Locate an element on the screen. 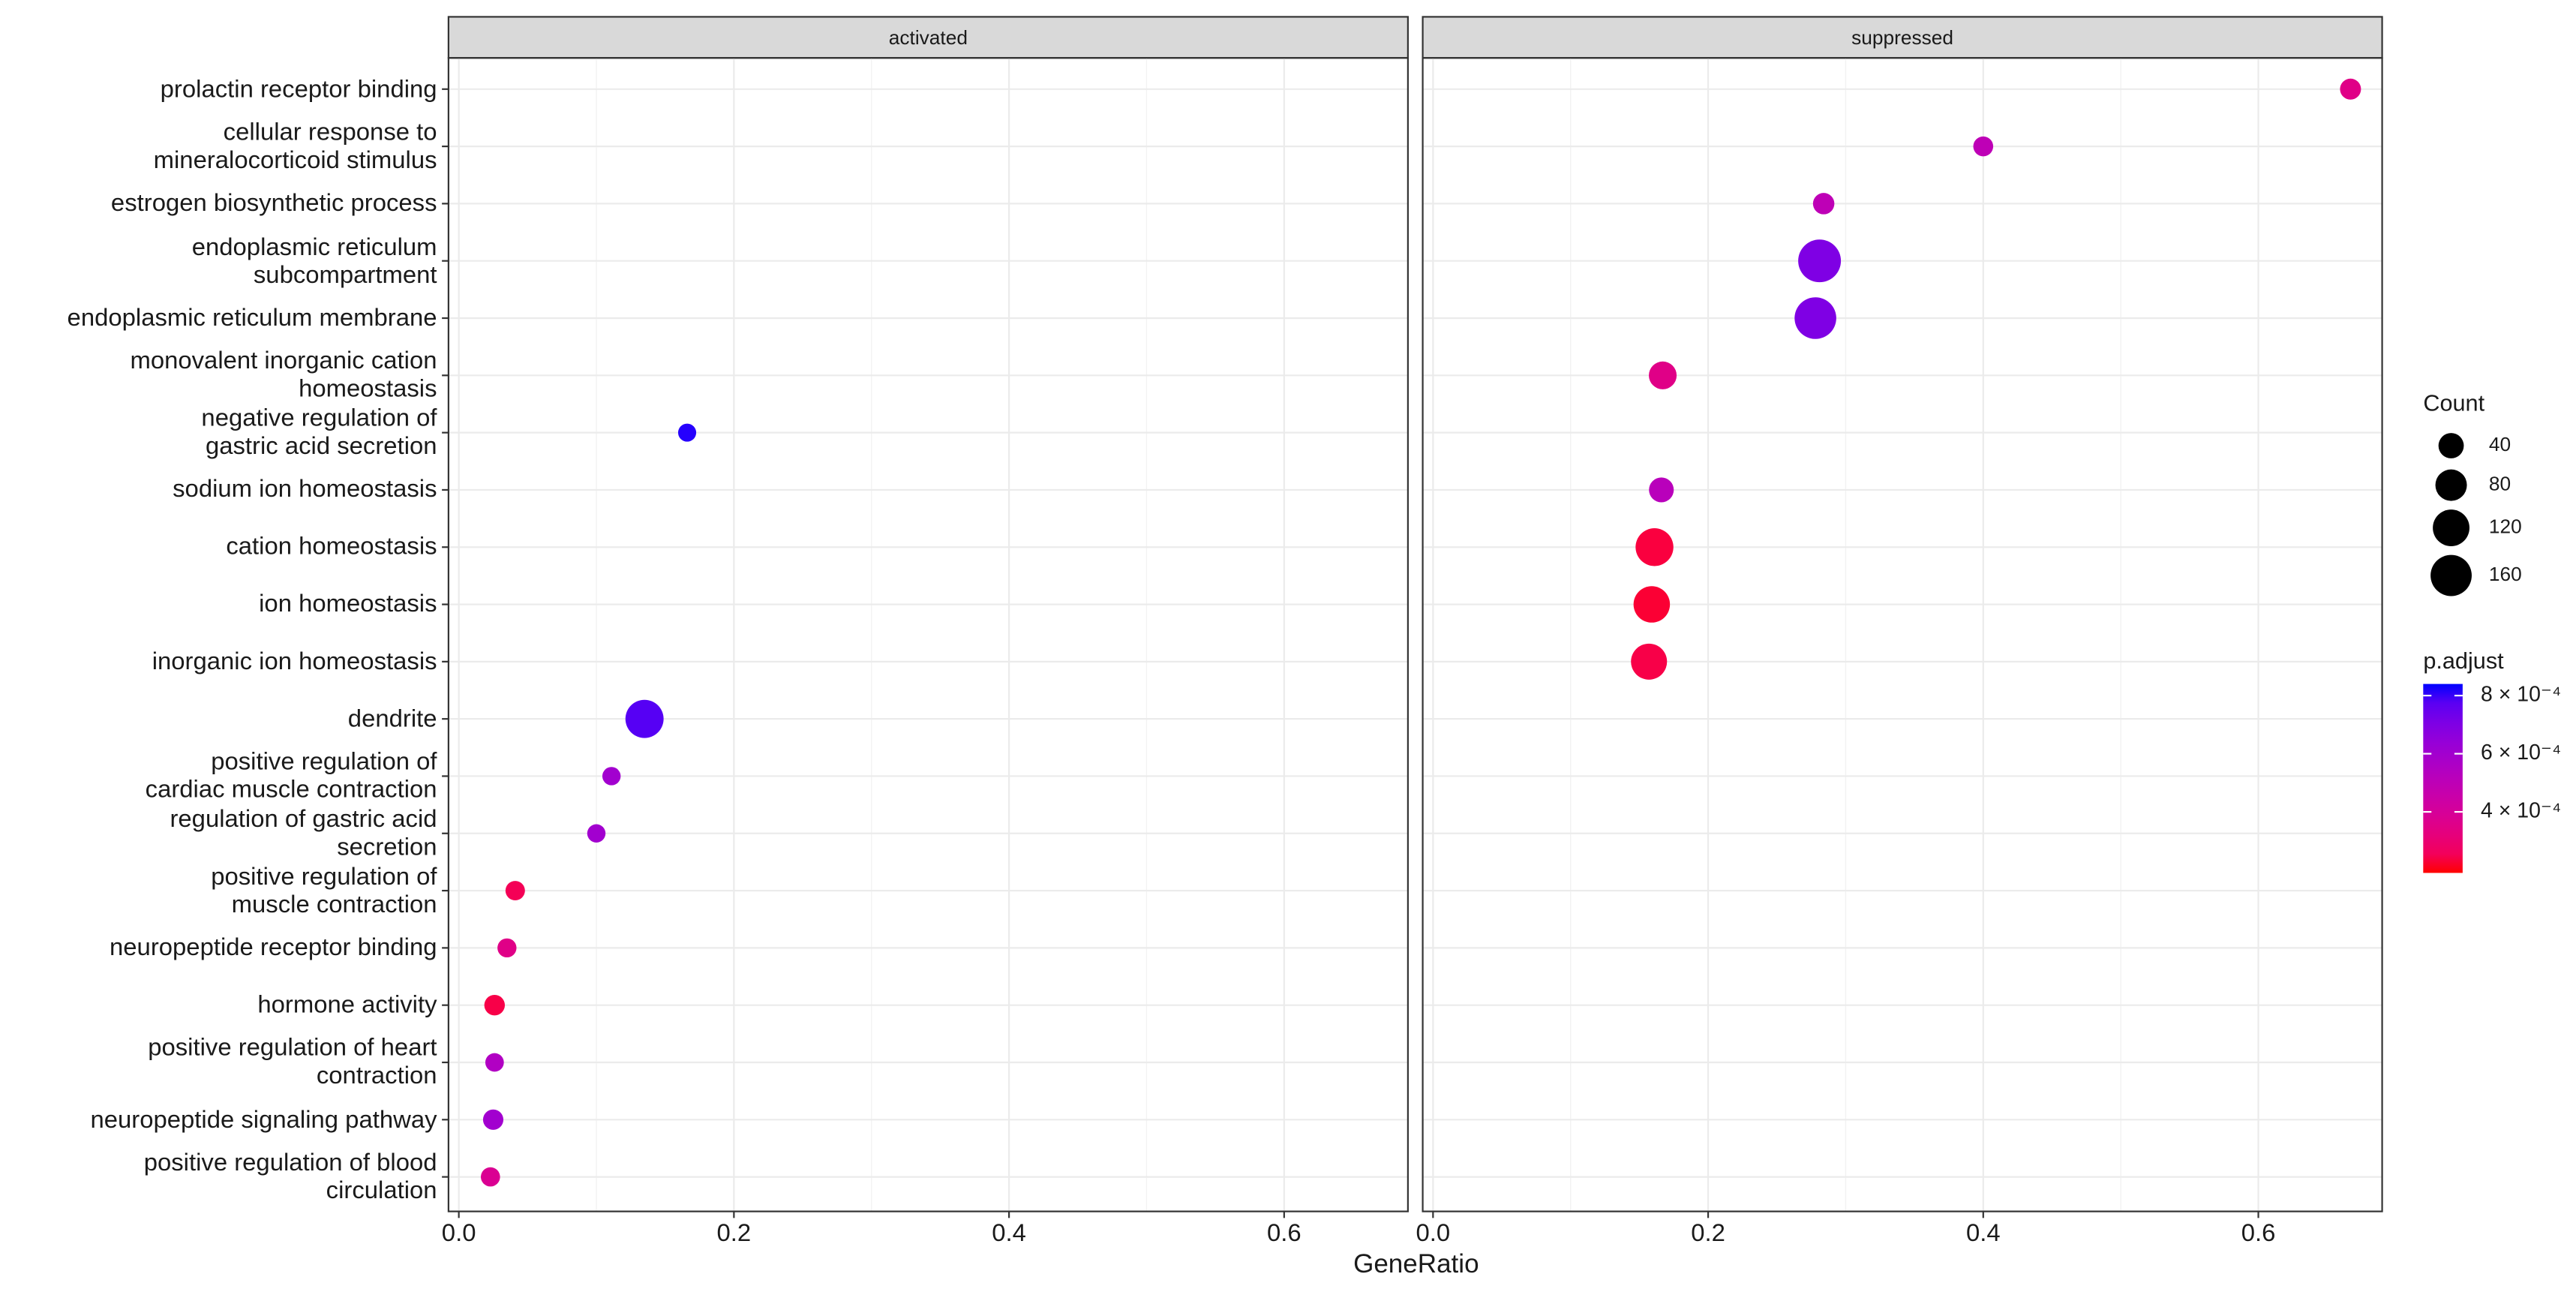 Image resolution: width=2576 pixels, height=1301 pixels. y-tick-label-box: ion homeostasis is located at coordinates (348, 604).